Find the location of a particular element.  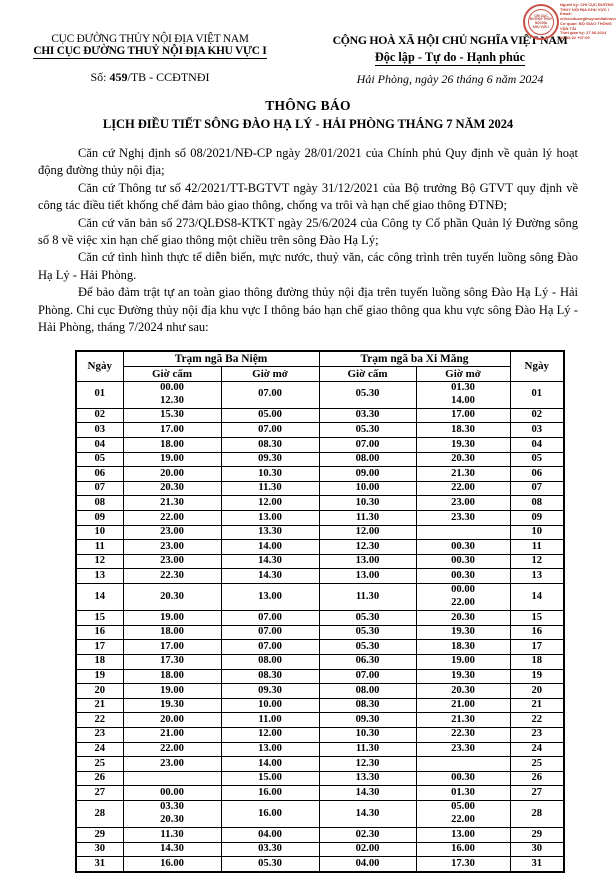

column-header-station-xi-mang: Trạm ngã ba Xi Măng is located at coordinates (414, 359).